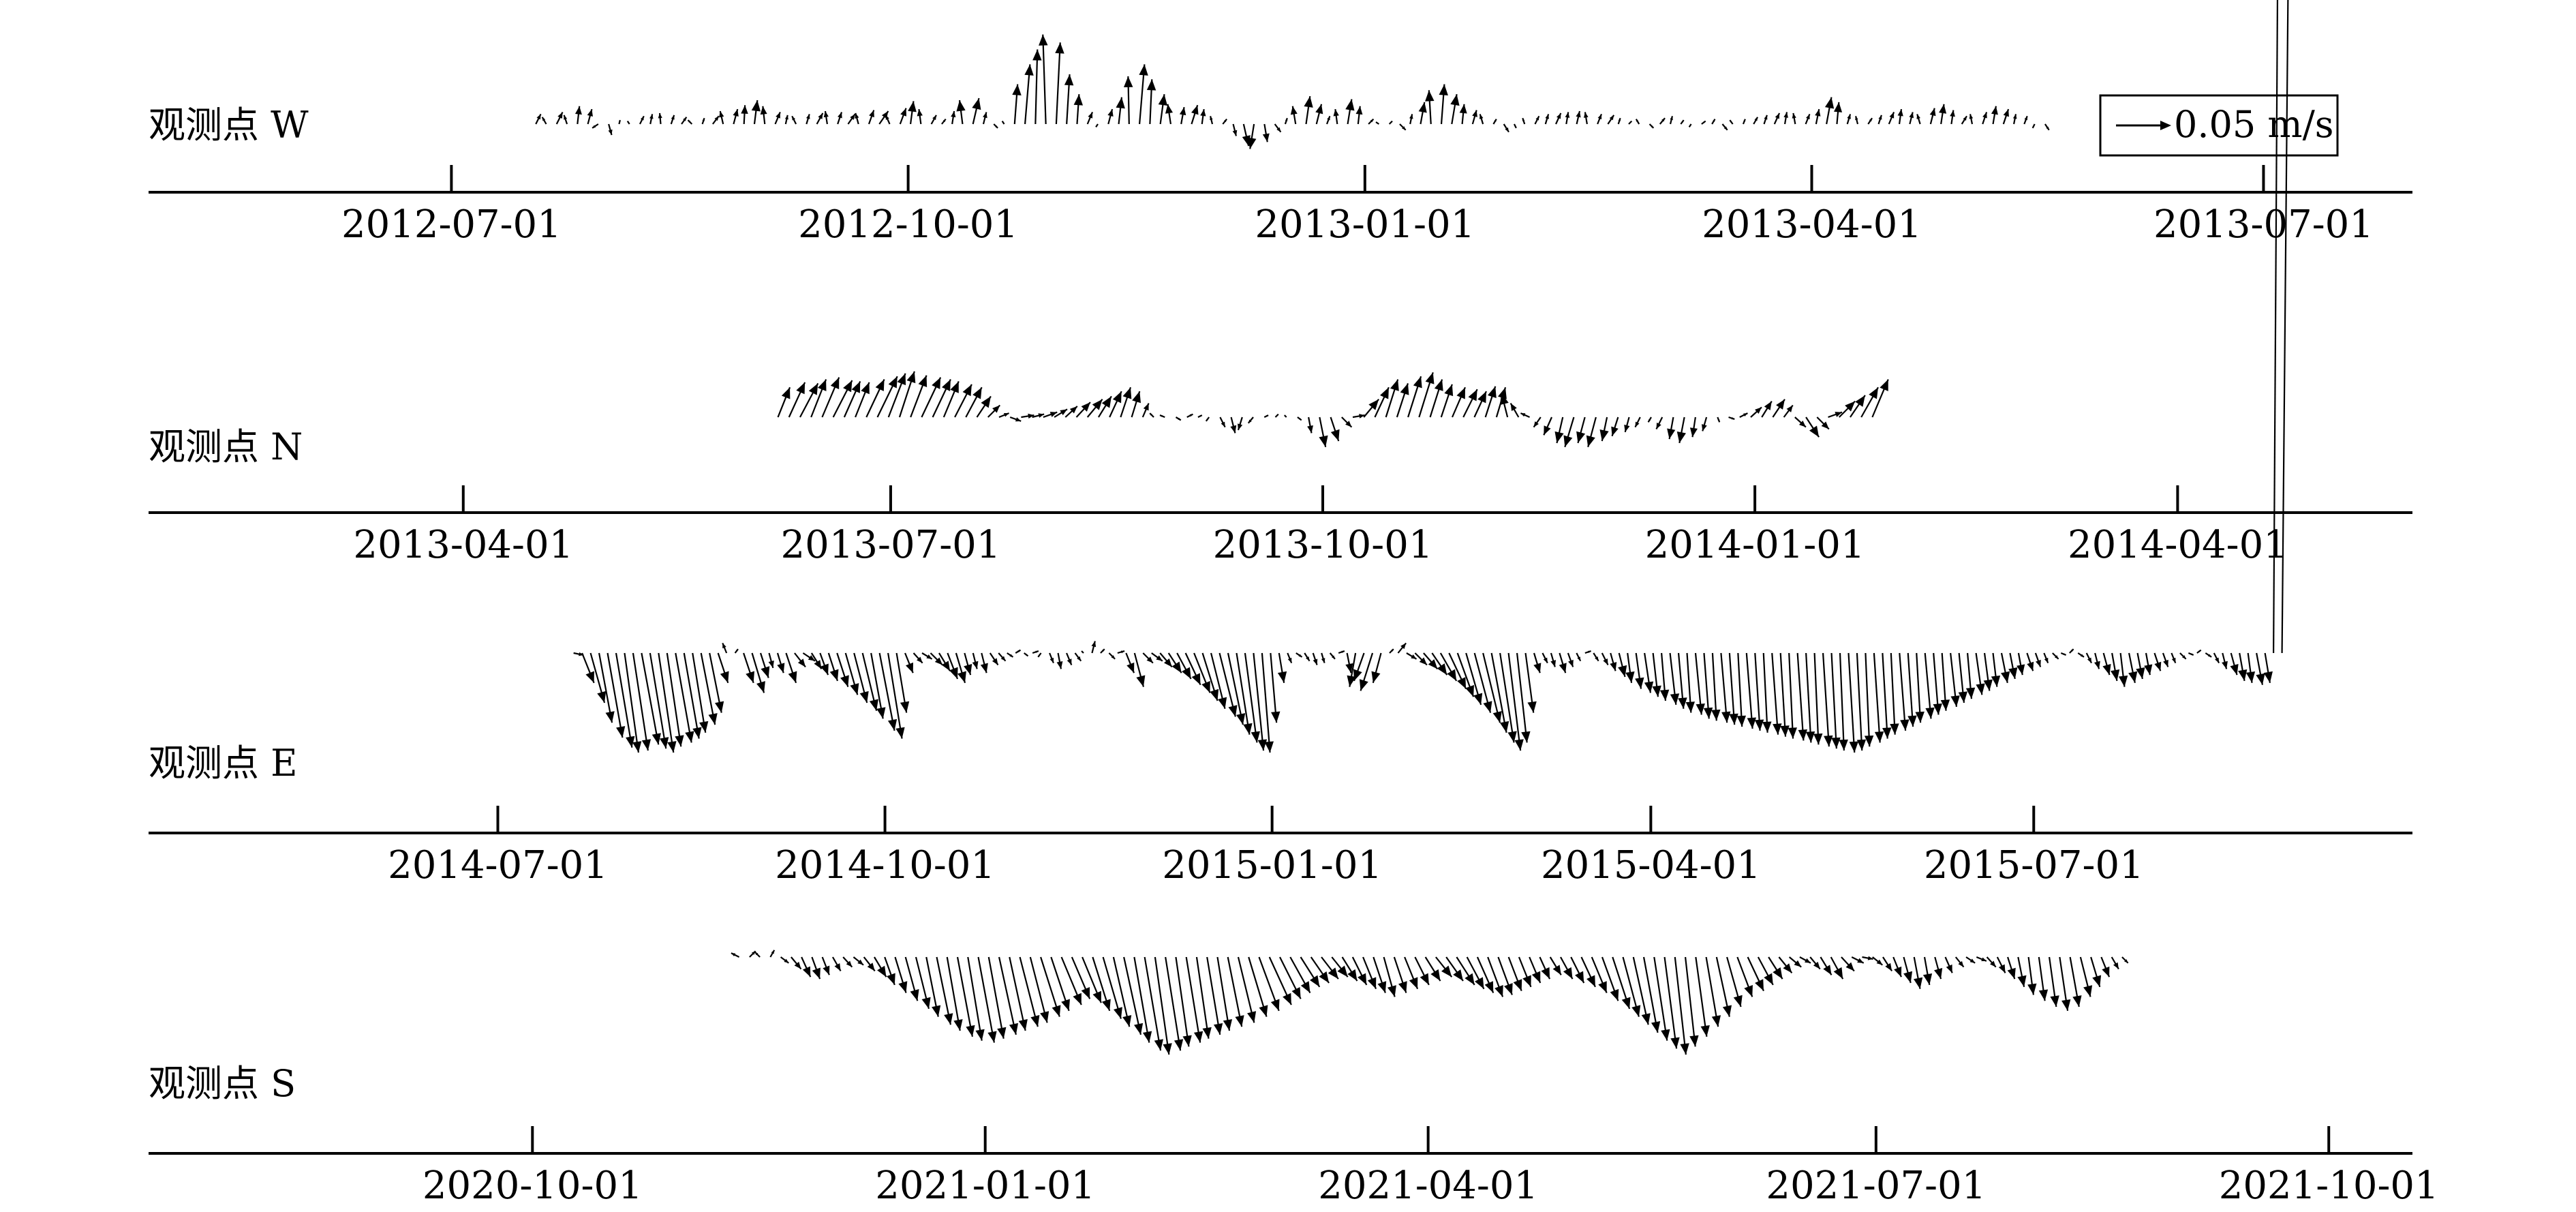 Image resolution: width=2576 pixels, height=1212 pixels. What do you see at coordinates (229, 125) in the screenshot?
I see `station-label-w: 观测点 W` at bounding box center [229, 125].